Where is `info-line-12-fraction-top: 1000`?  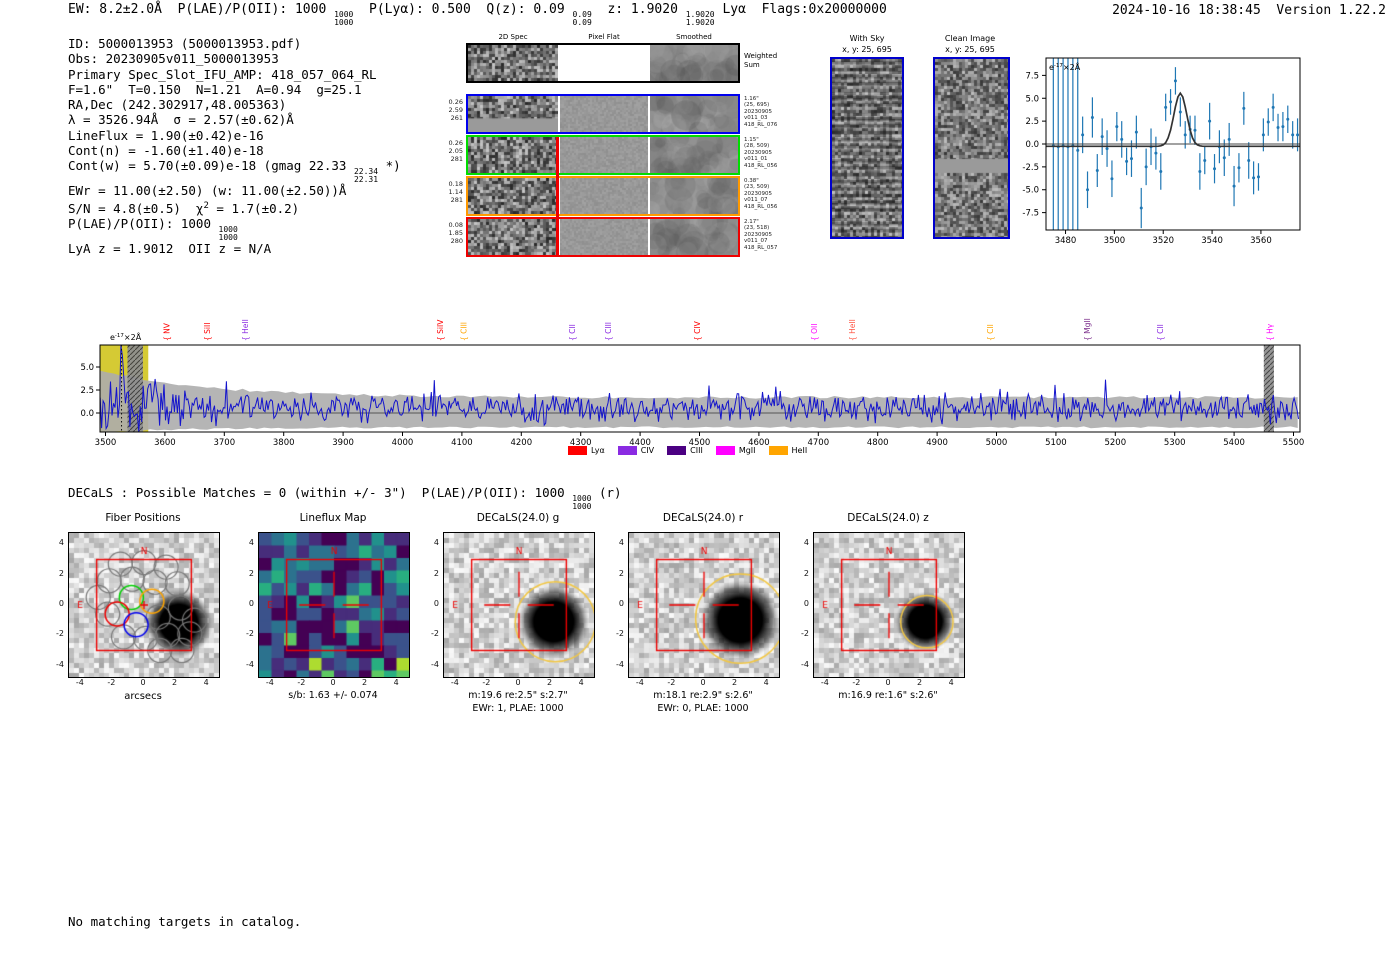
info-line-12-fraction-top: 1000 is located at coordinates (228, 230).